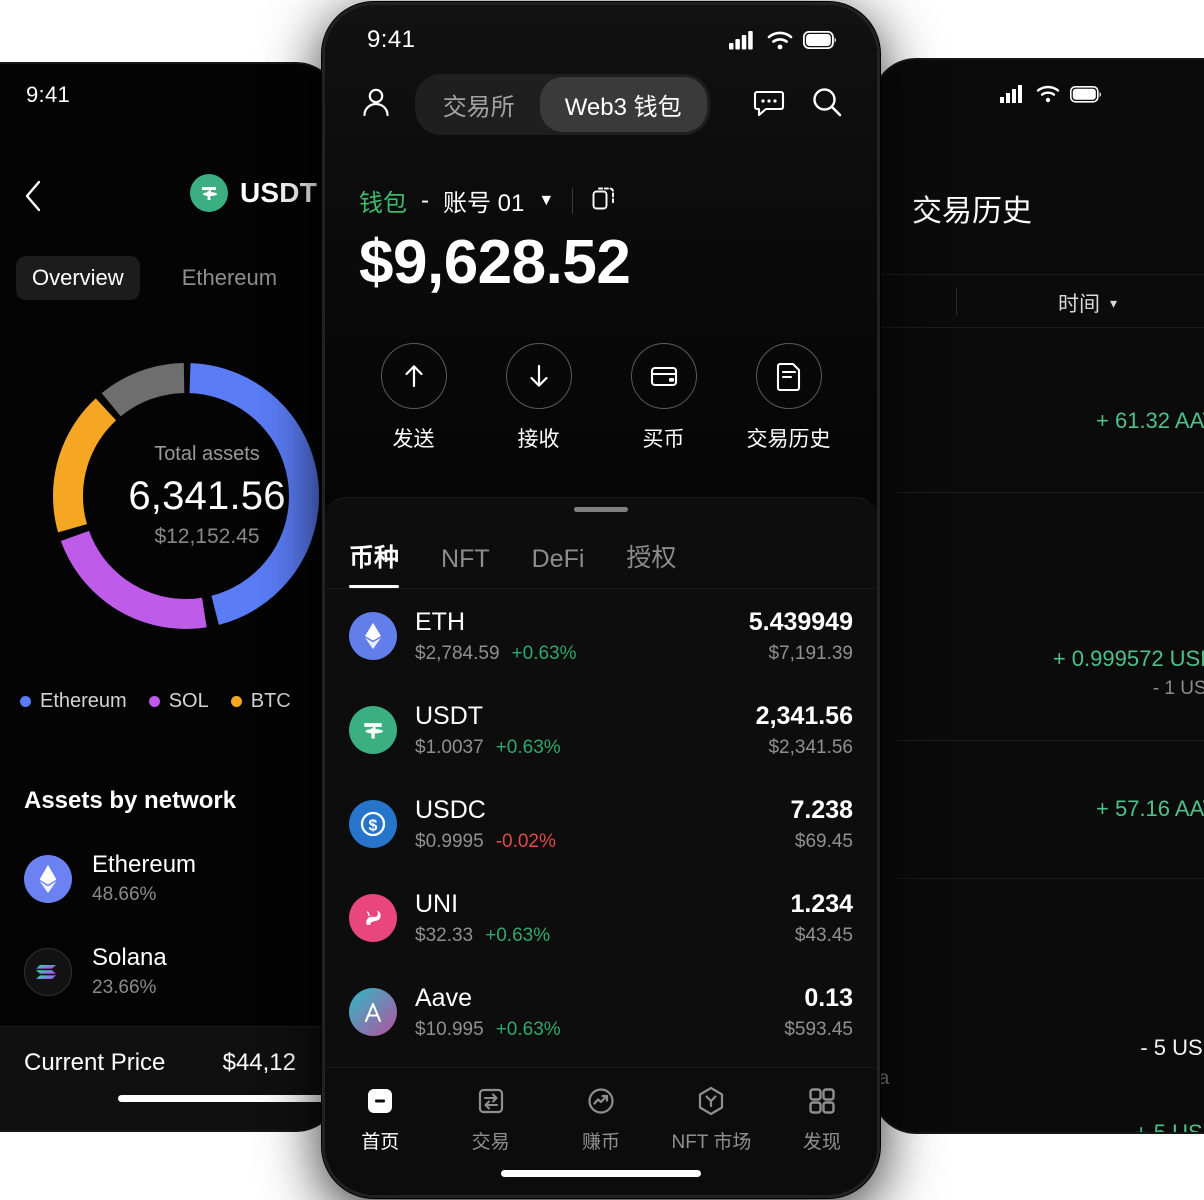  Describe the element at coordinates (663, 439) in the screenshot. I see `action-label: 买币` at that location.